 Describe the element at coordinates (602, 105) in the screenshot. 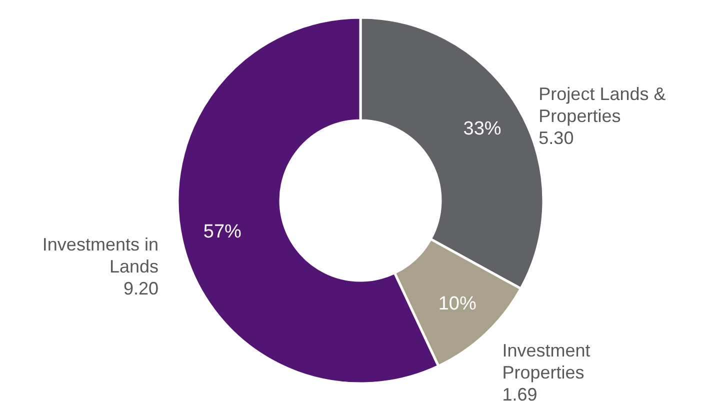

I see `slice-label: Project Lands & Properties` at that location.